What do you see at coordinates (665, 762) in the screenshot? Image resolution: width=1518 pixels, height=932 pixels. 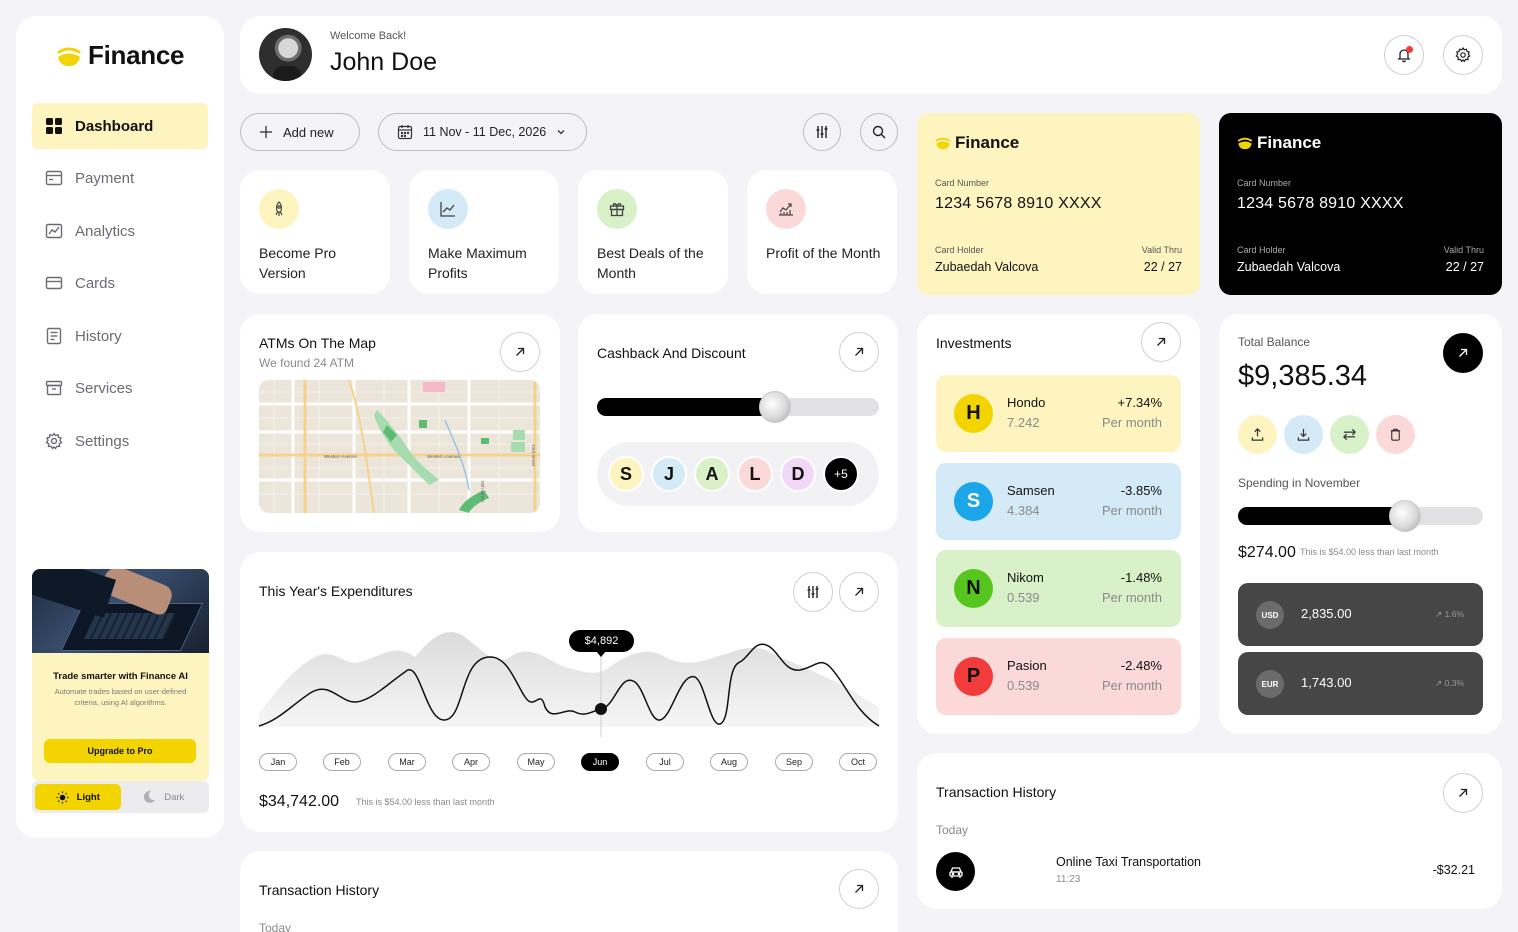 I see `month-chip-jul: Jul` at bounding box center [665, 762].